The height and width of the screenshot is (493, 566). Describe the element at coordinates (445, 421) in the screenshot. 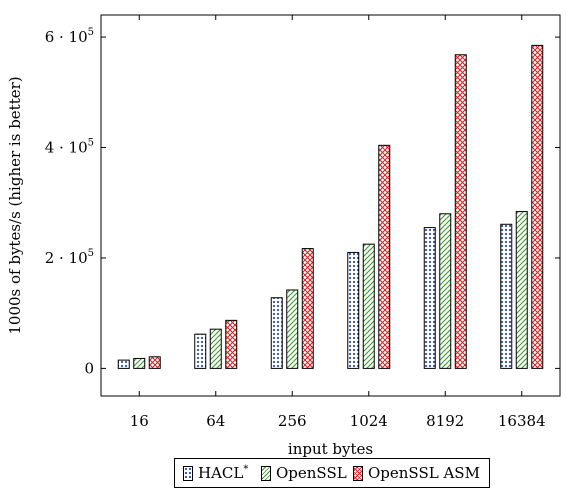

I see `x-tick-label: 8192` at that location.